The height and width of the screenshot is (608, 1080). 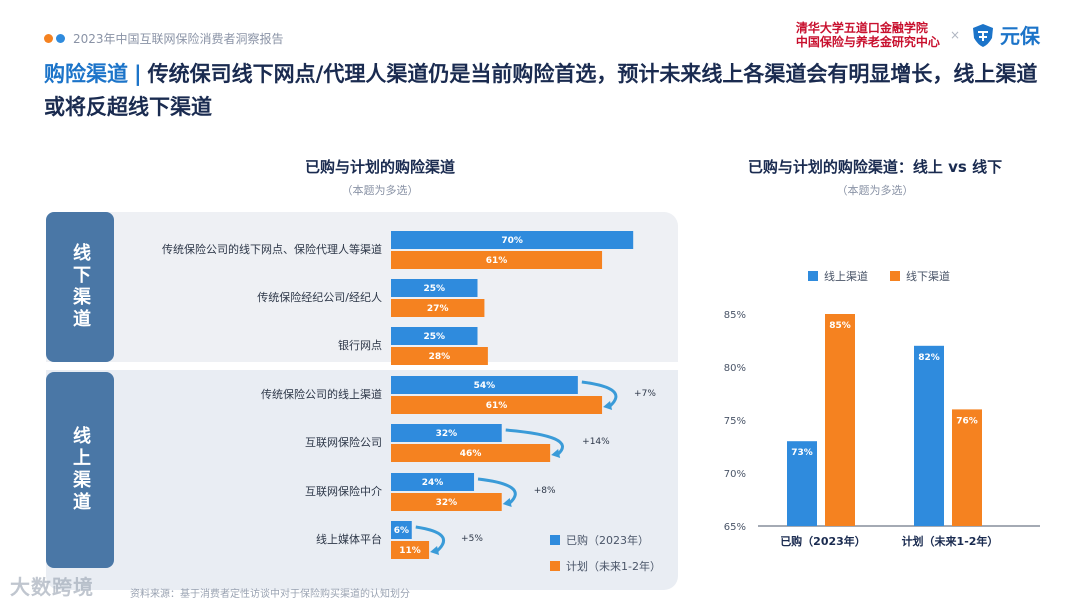 What do you see at coordinates (86, 74) in the screenshot?
I see `headline-key: 购险渠道` at bounding box center [86, 74].